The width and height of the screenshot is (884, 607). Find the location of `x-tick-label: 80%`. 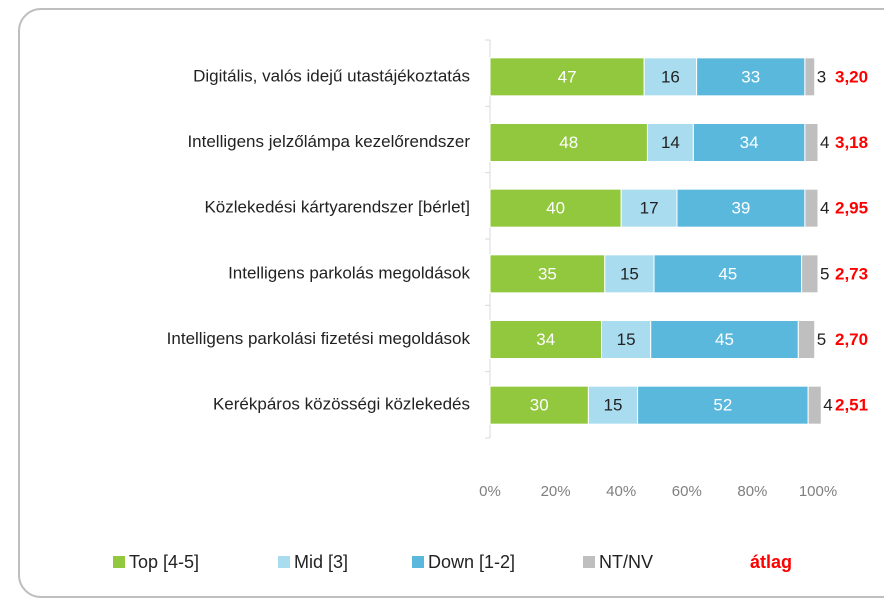

x-tick-label: 80% is located at coordinates (752, 491).